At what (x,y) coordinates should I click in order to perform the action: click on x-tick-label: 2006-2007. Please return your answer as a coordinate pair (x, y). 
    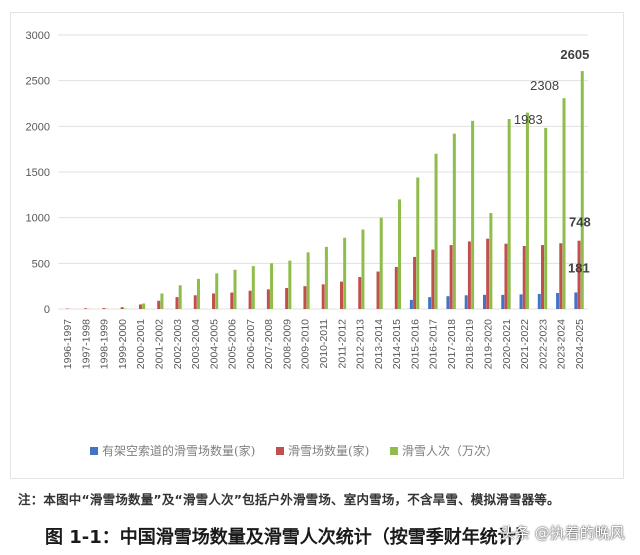
    Looking at the image, I should click on (251, 344).